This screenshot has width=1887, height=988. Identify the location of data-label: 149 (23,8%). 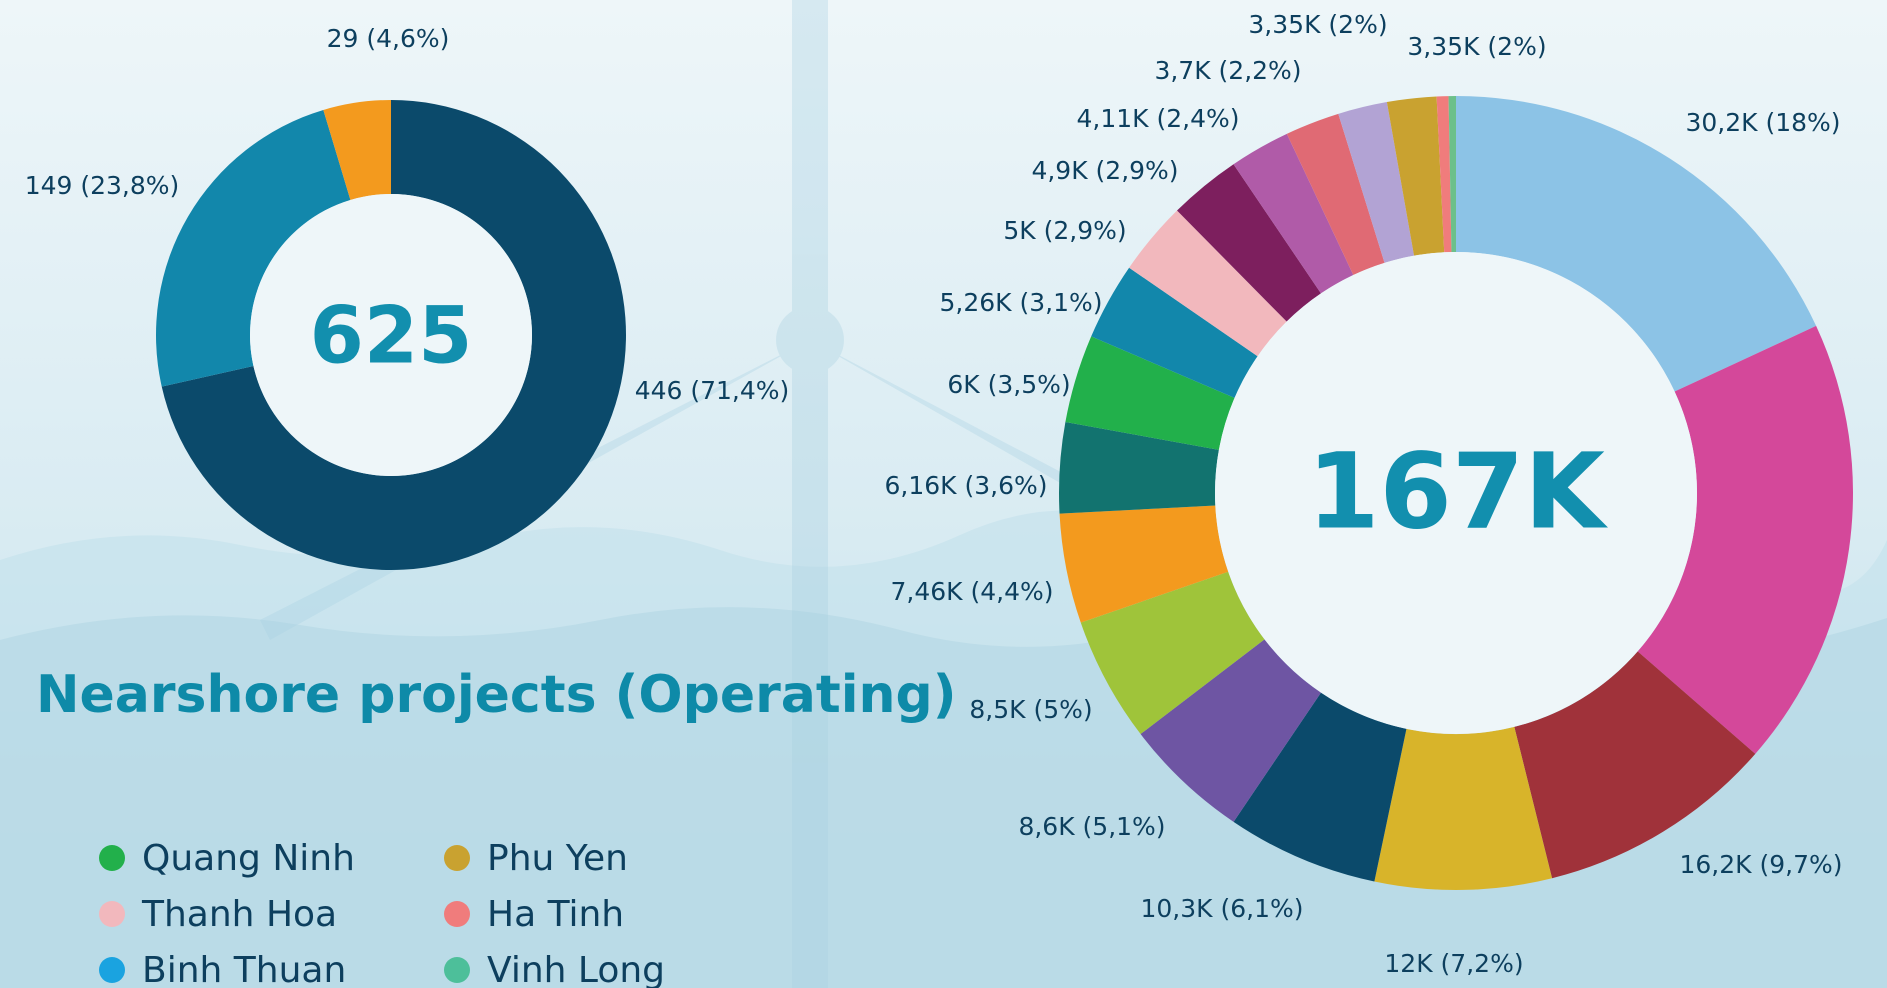
(102, 185).